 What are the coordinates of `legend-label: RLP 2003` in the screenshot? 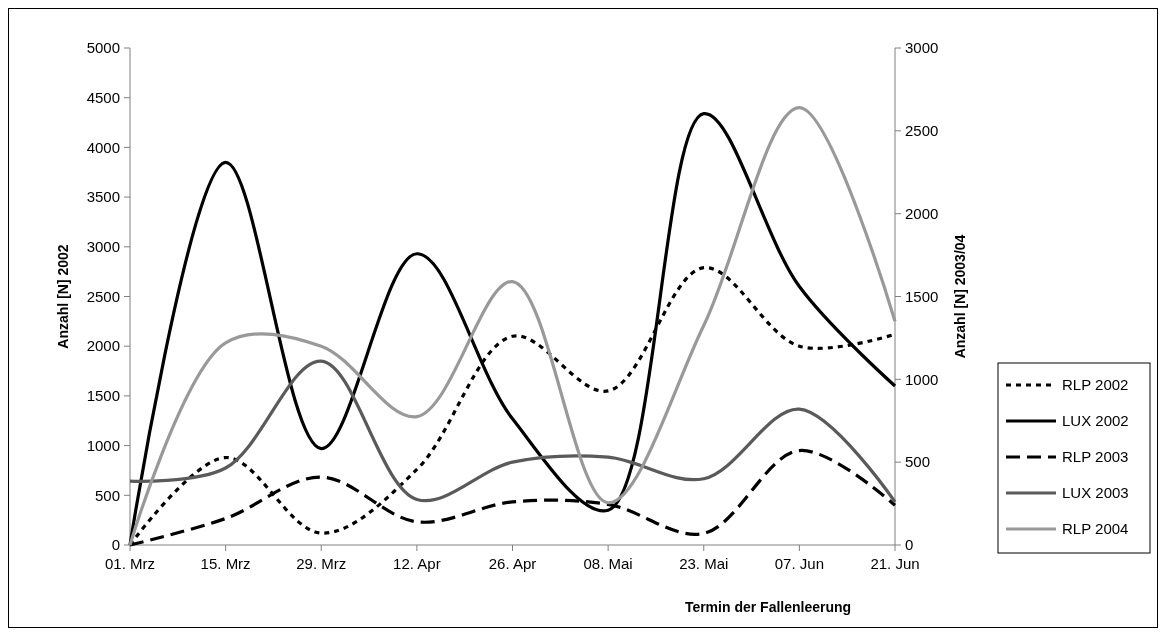 It's located at (1095, 457).